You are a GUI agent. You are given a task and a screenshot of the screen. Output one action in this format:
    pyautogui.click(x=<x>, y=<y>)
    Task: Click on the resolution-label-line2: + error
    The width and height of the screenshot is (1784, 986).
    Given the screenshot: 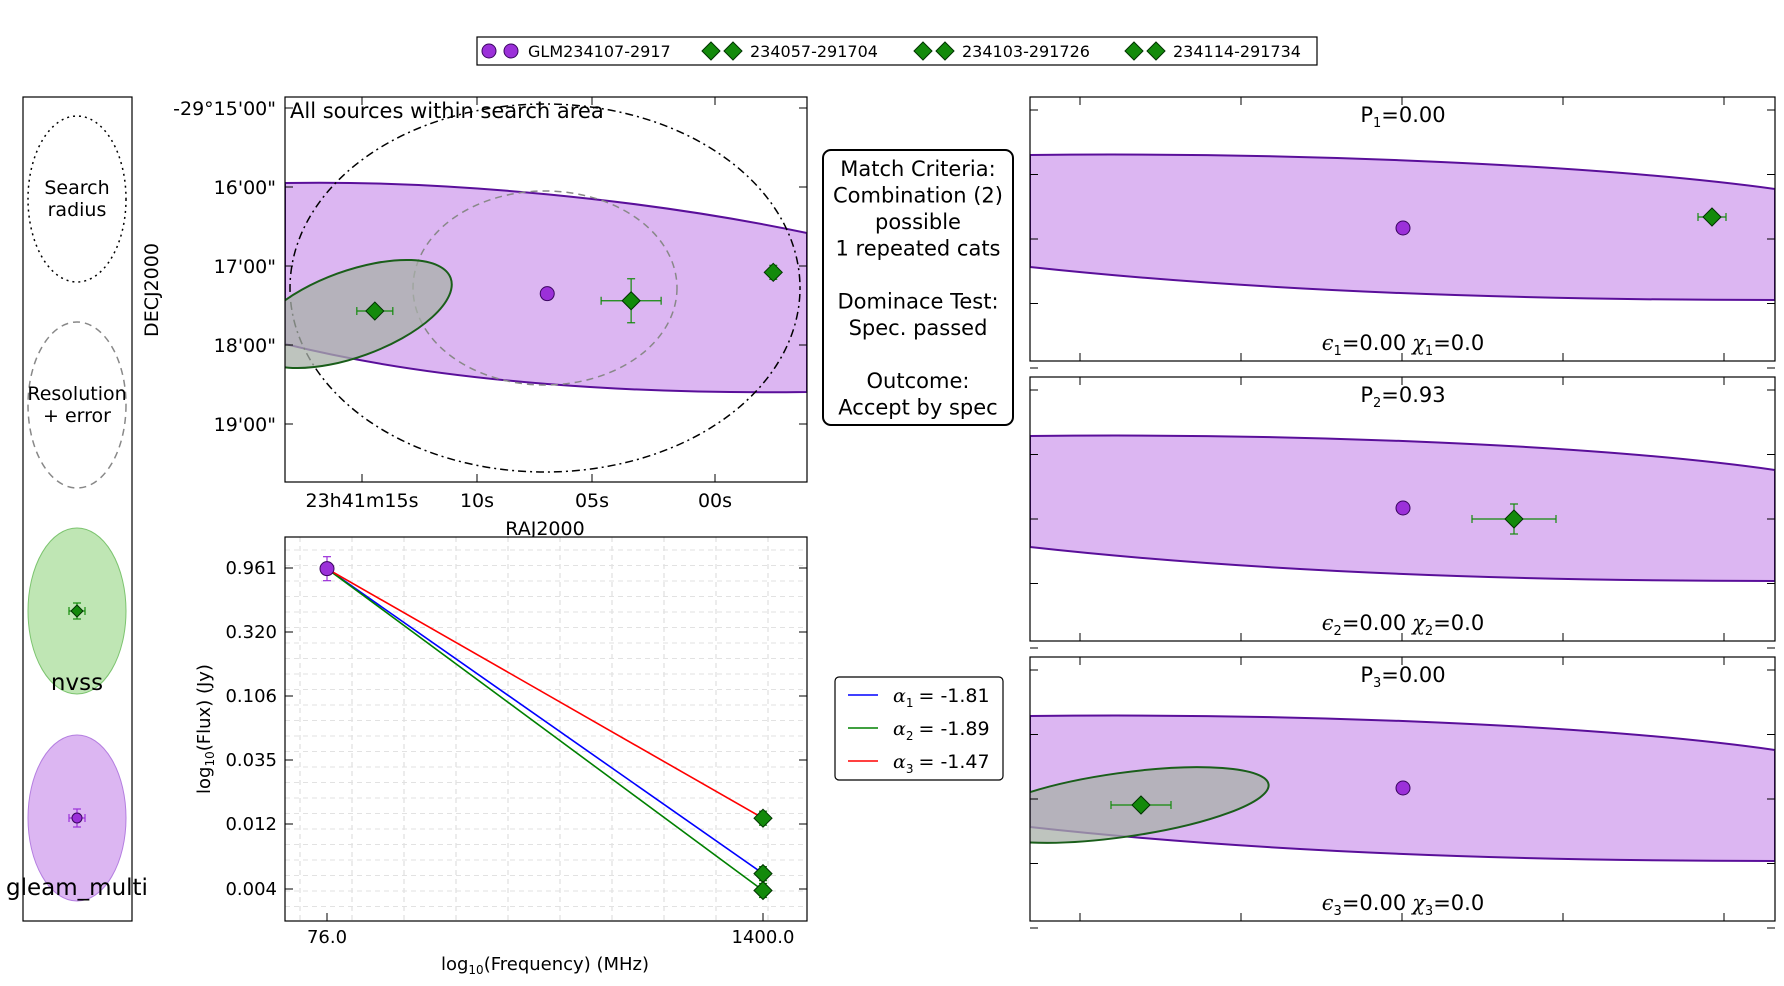 What is the action you would take?
    pyautogui.click(x=77, y=416)
    